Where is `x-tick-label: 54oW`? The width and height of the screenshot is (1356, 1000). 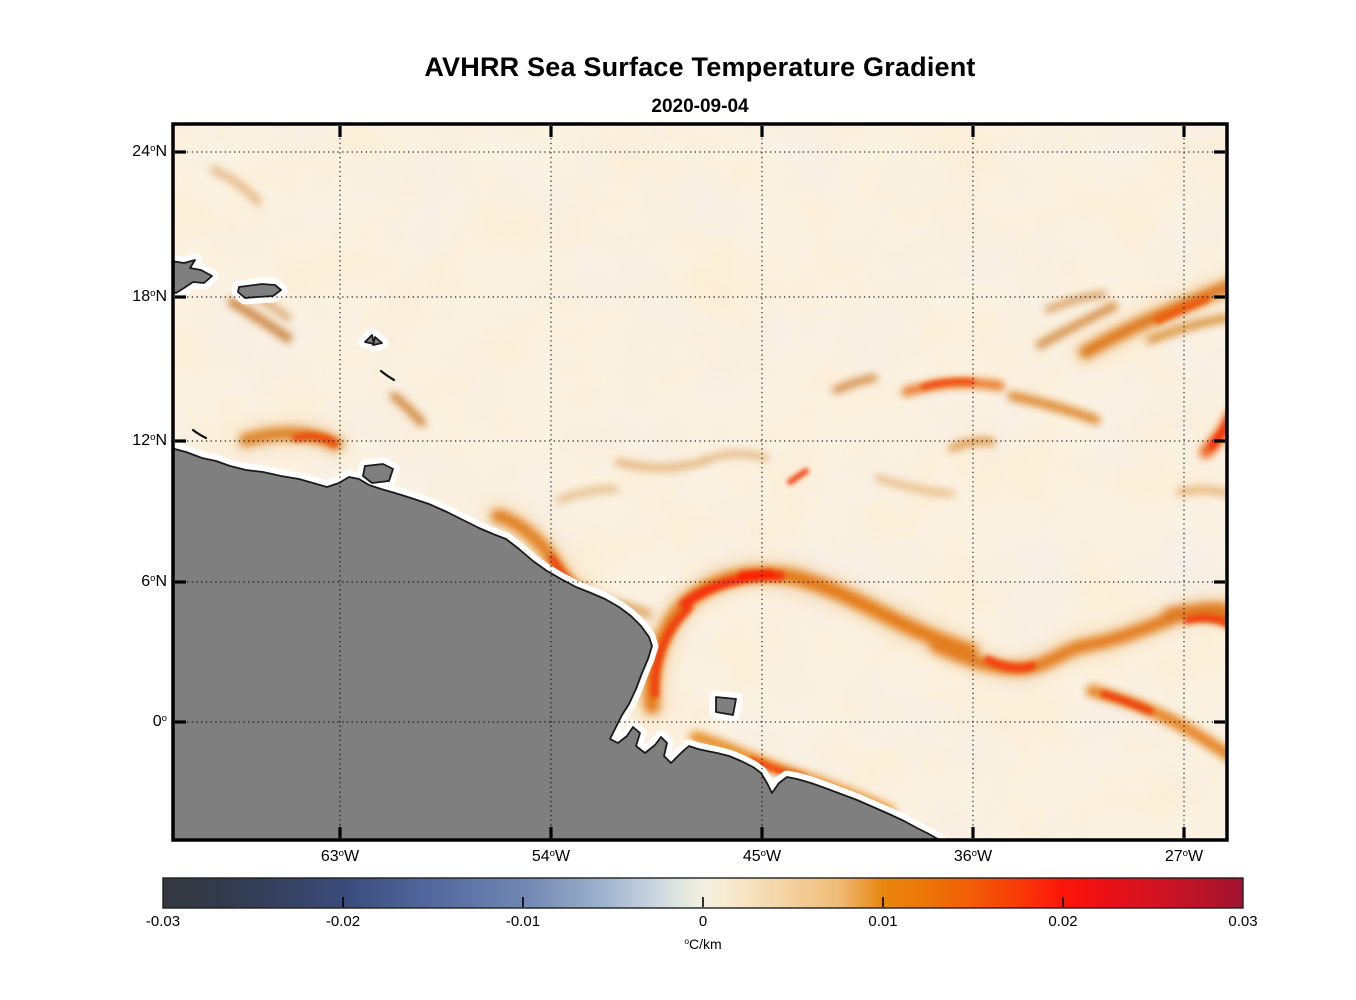 x-tick-label: 54oW is located at coordinates (551, 856).